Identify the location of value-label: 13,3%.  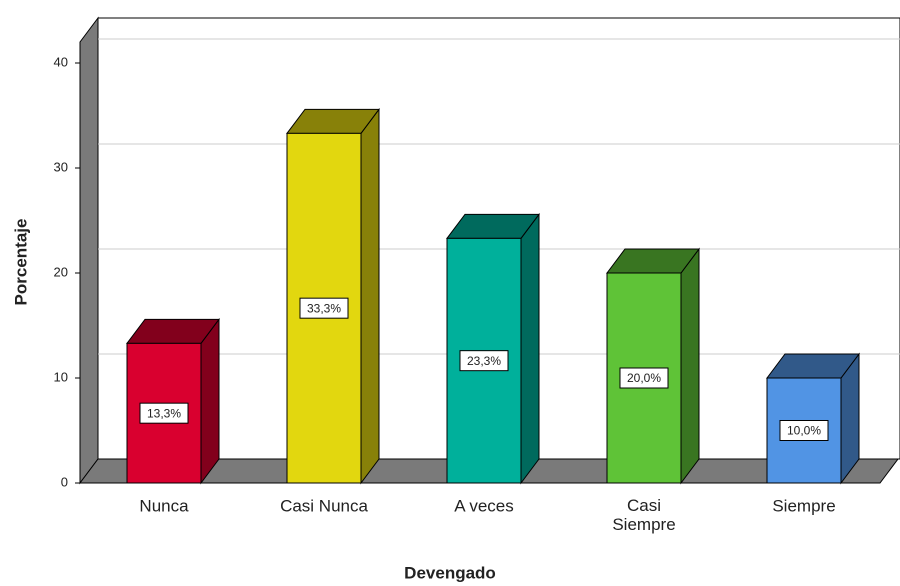
(164, 413).